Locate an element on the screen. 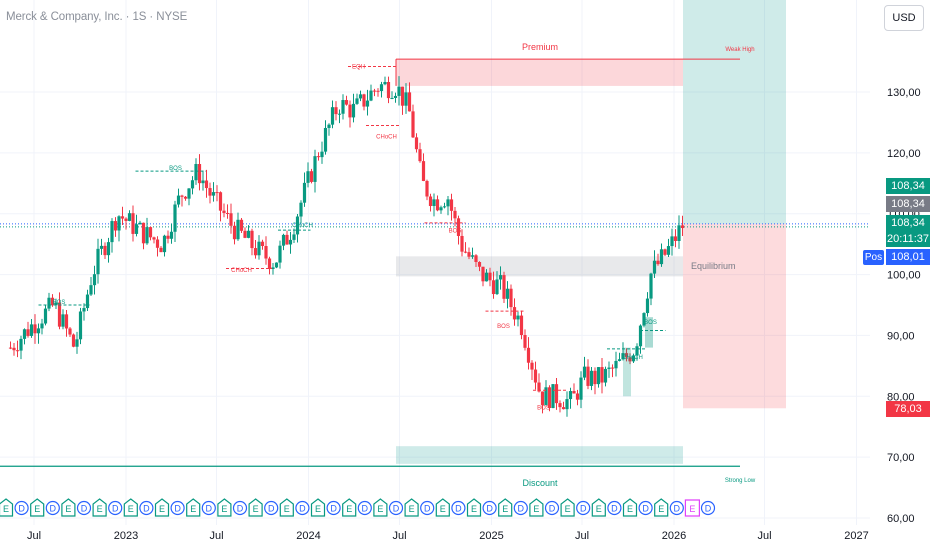  weak-high-label: Weak High is located at coordinates (739, 50).